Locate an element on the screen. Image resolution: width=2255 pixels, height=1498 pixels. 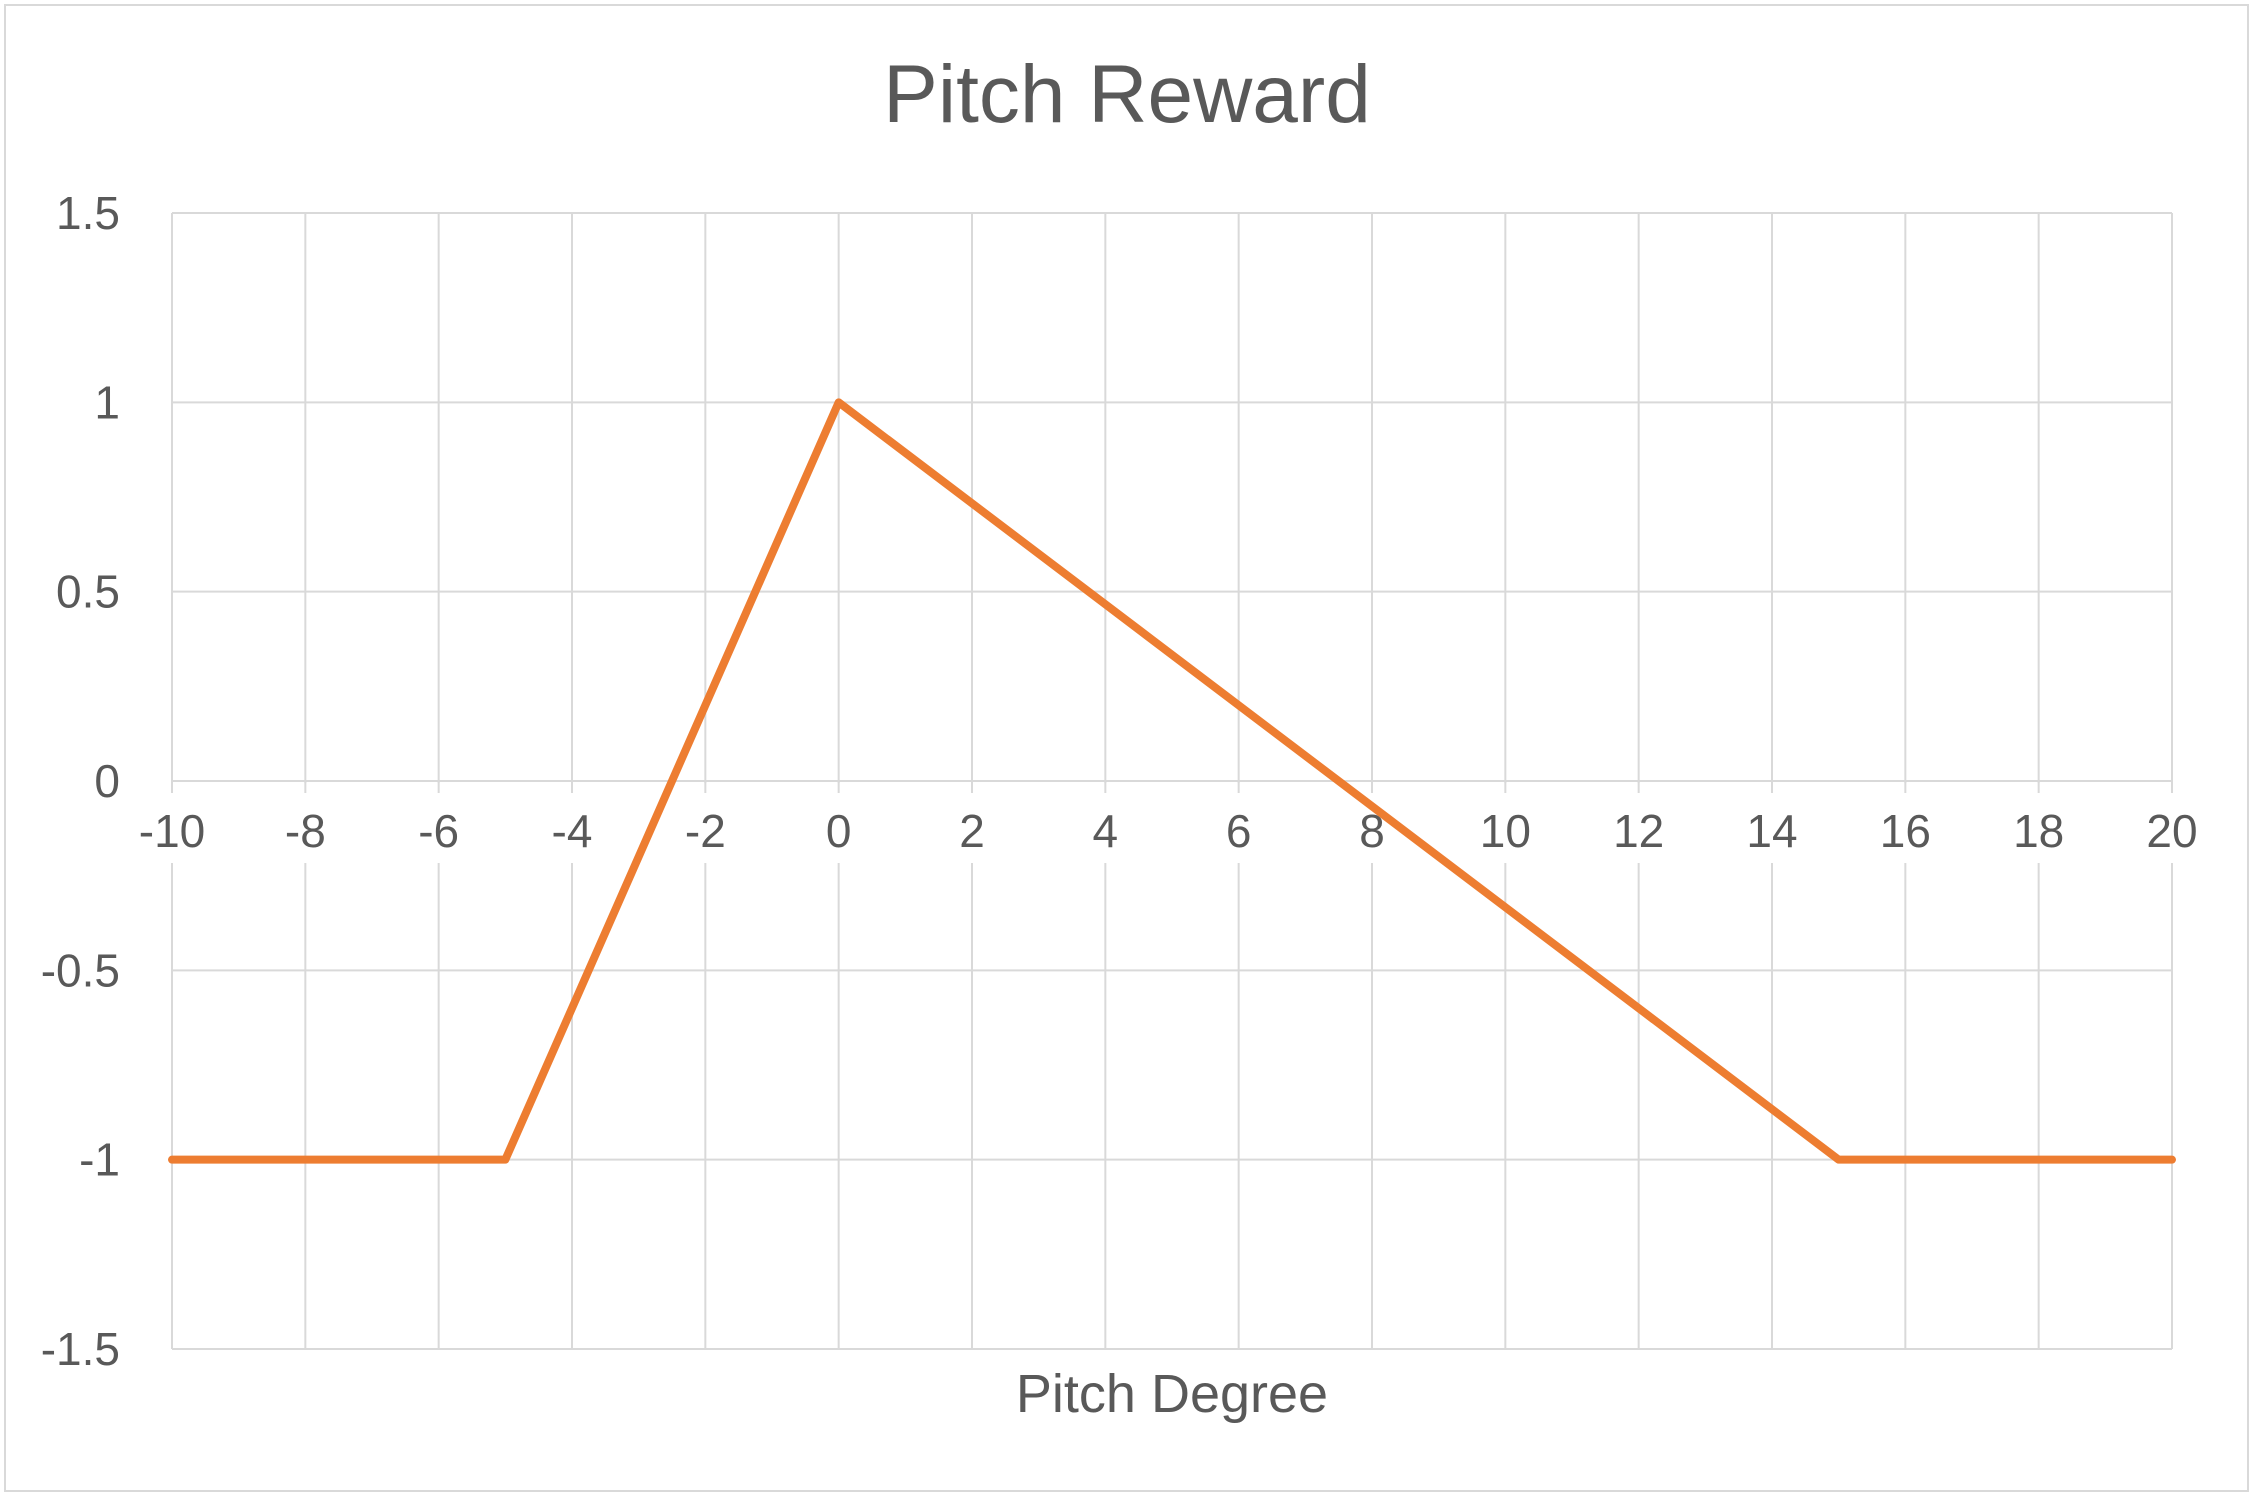
x-tick-label: 10 is located at coordinates (1505, 831).